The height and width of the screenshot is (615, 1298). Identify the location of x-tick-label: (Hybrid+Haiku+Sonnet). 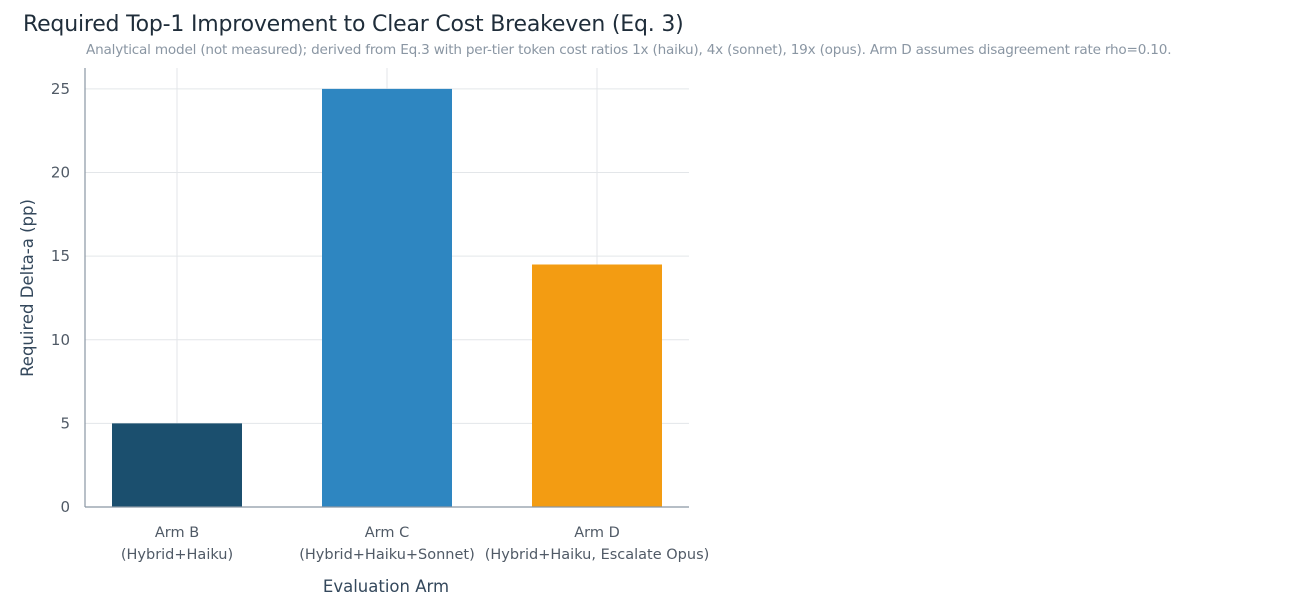
(387, 555).